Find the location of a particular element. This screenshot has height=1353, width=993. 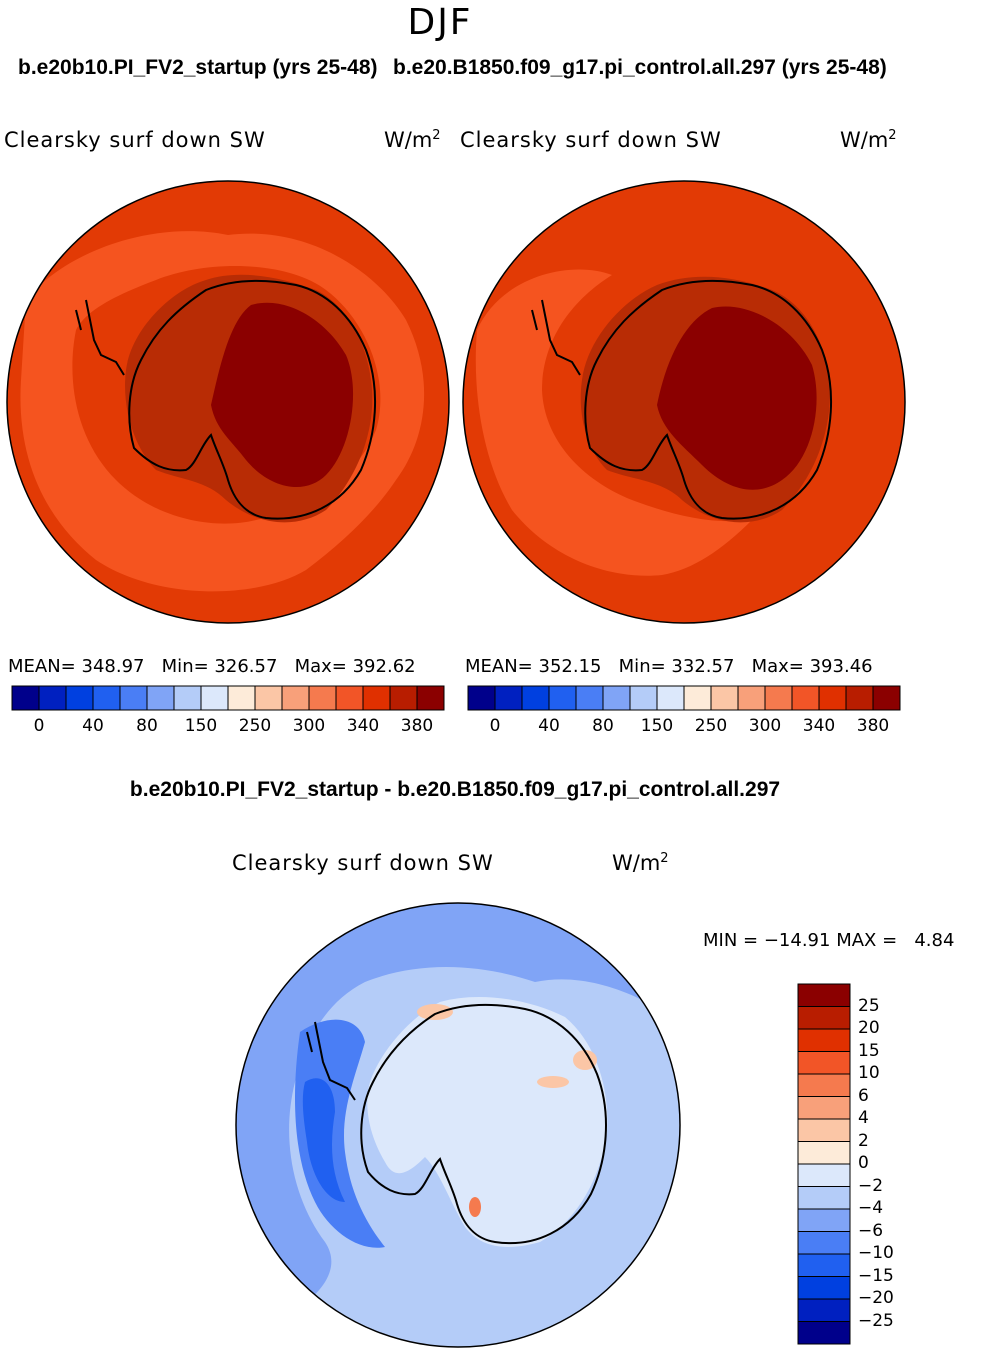

diff-min-value: −14.91 is located at coordinates (797, 940).